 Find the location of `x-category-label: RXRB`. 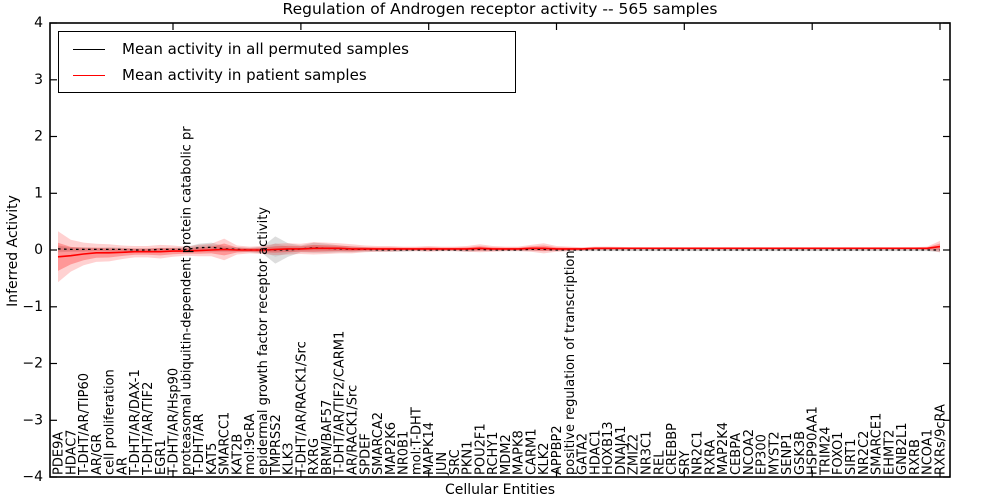

x-category-label: RXRB is located at coordinates (915, 457).